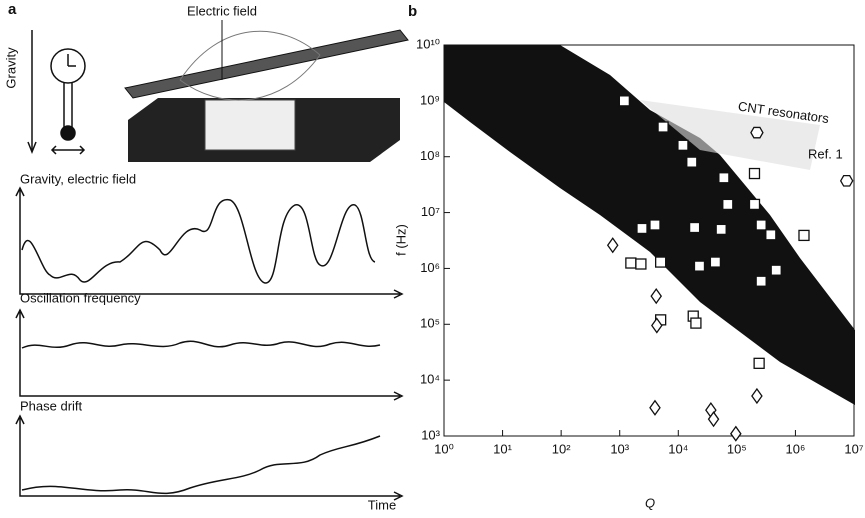 The width and height of the screenshot is (865, 518). What do you see at coordinates (430, 323) in the screenshot?
I see `y-tick-label: 10⁵` at bounding box center [430, 323].